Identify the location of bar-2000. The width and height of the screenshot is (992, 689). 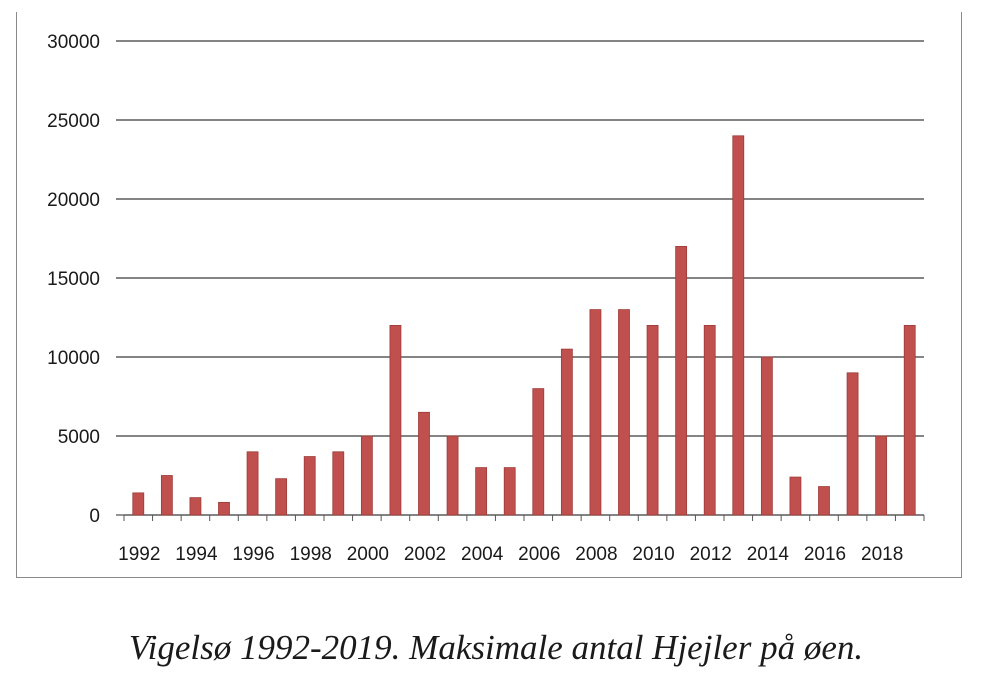
(366, 475).